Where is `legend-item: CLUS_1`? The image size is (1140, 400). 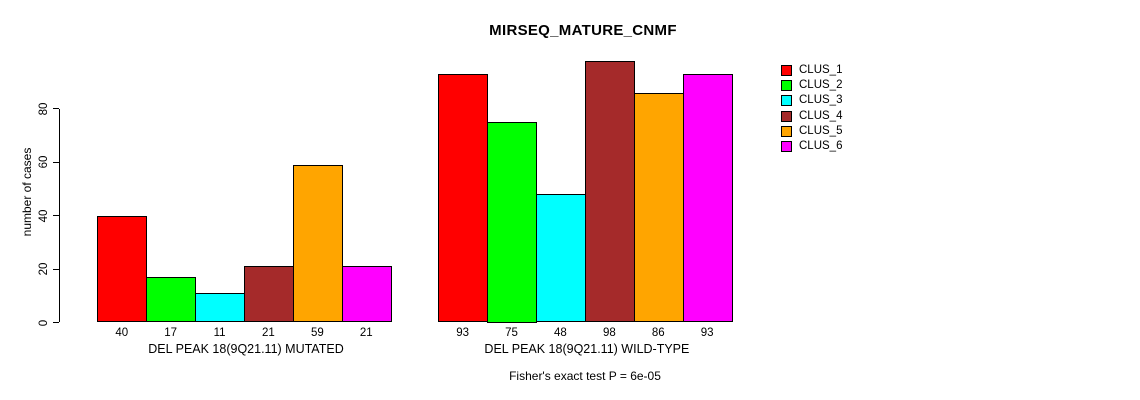 legend-item: CLUS_1 is located at coordinates (812, 70).